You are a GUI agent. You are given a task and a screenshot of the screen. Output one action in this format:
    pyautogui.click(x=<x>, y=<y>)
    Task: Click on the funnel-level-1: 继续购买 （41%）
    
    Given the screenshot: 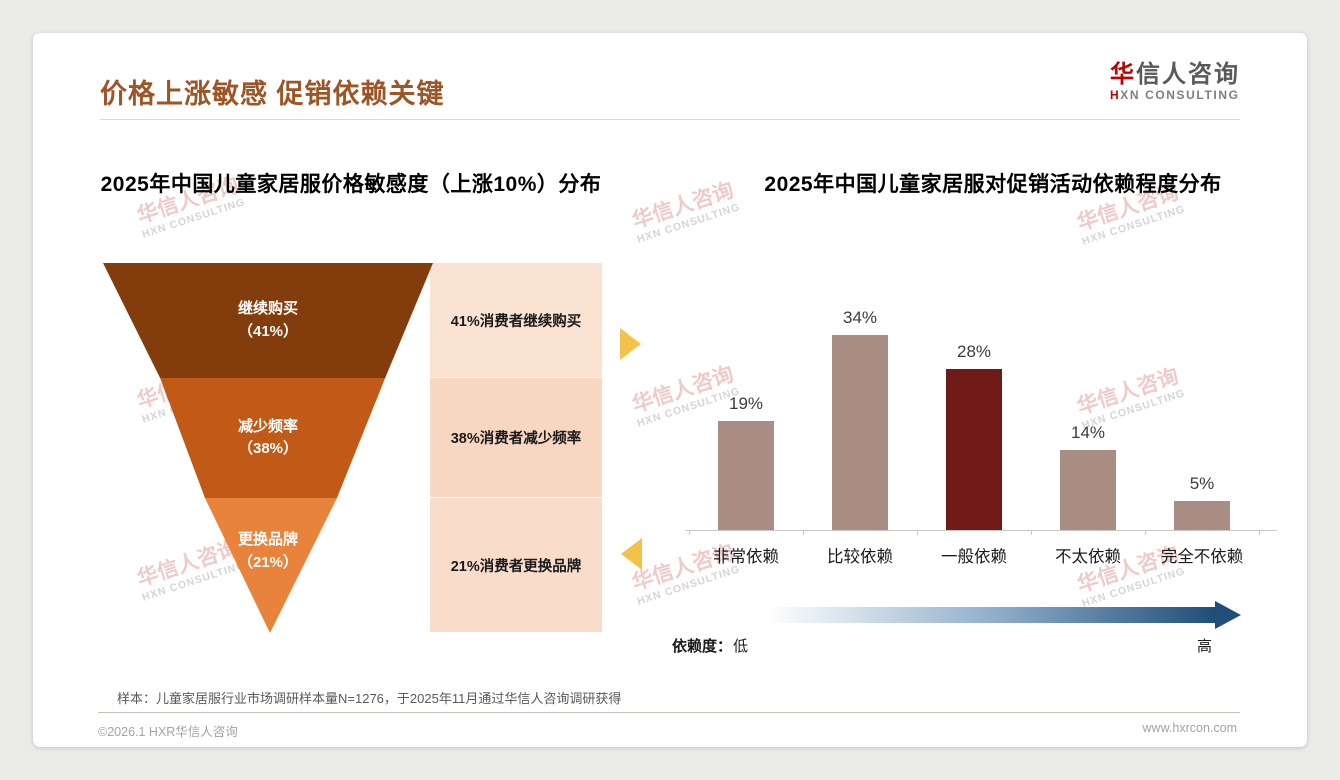 What is the action you would take?
    pyautogui.click(x=268, y=320)
    